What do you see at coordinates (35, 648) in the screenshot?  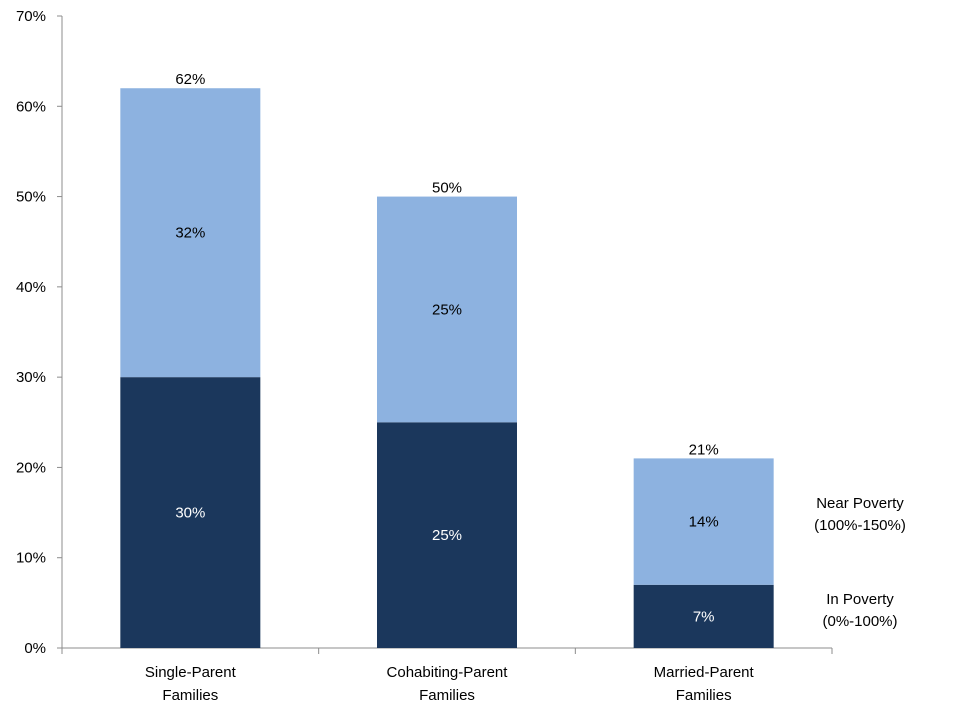 I see `y-tick-label: 0%` at bounding box center [35, 648].